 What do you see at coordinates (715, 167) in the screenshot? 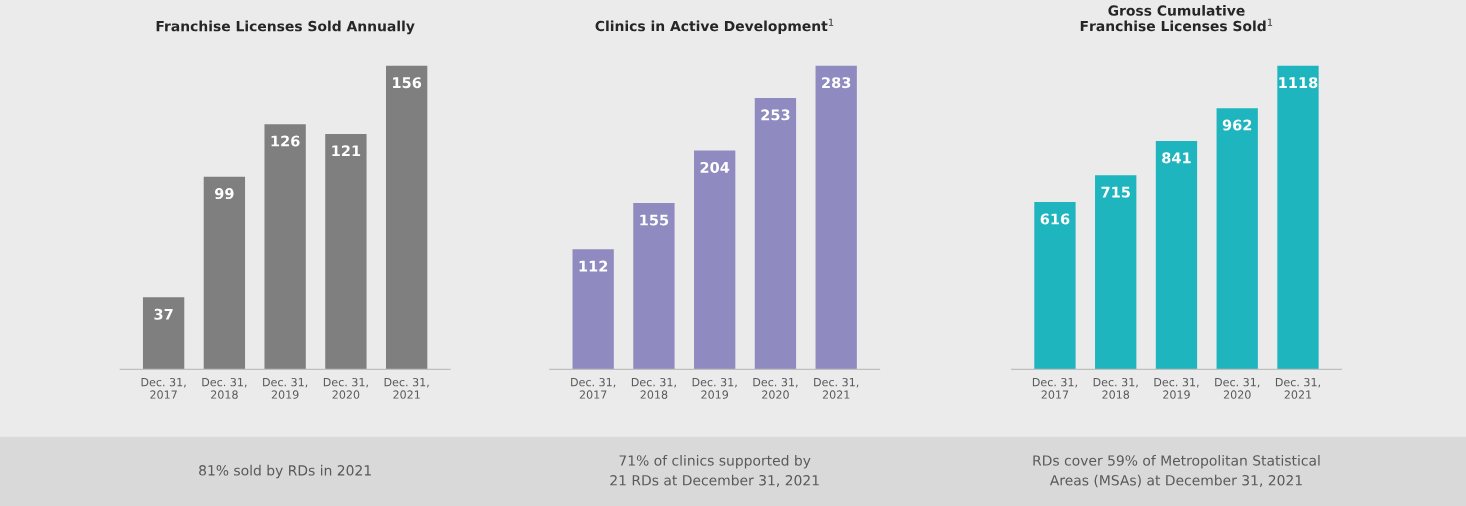
I see `data-label: 204` at bounding box center [715, 167].